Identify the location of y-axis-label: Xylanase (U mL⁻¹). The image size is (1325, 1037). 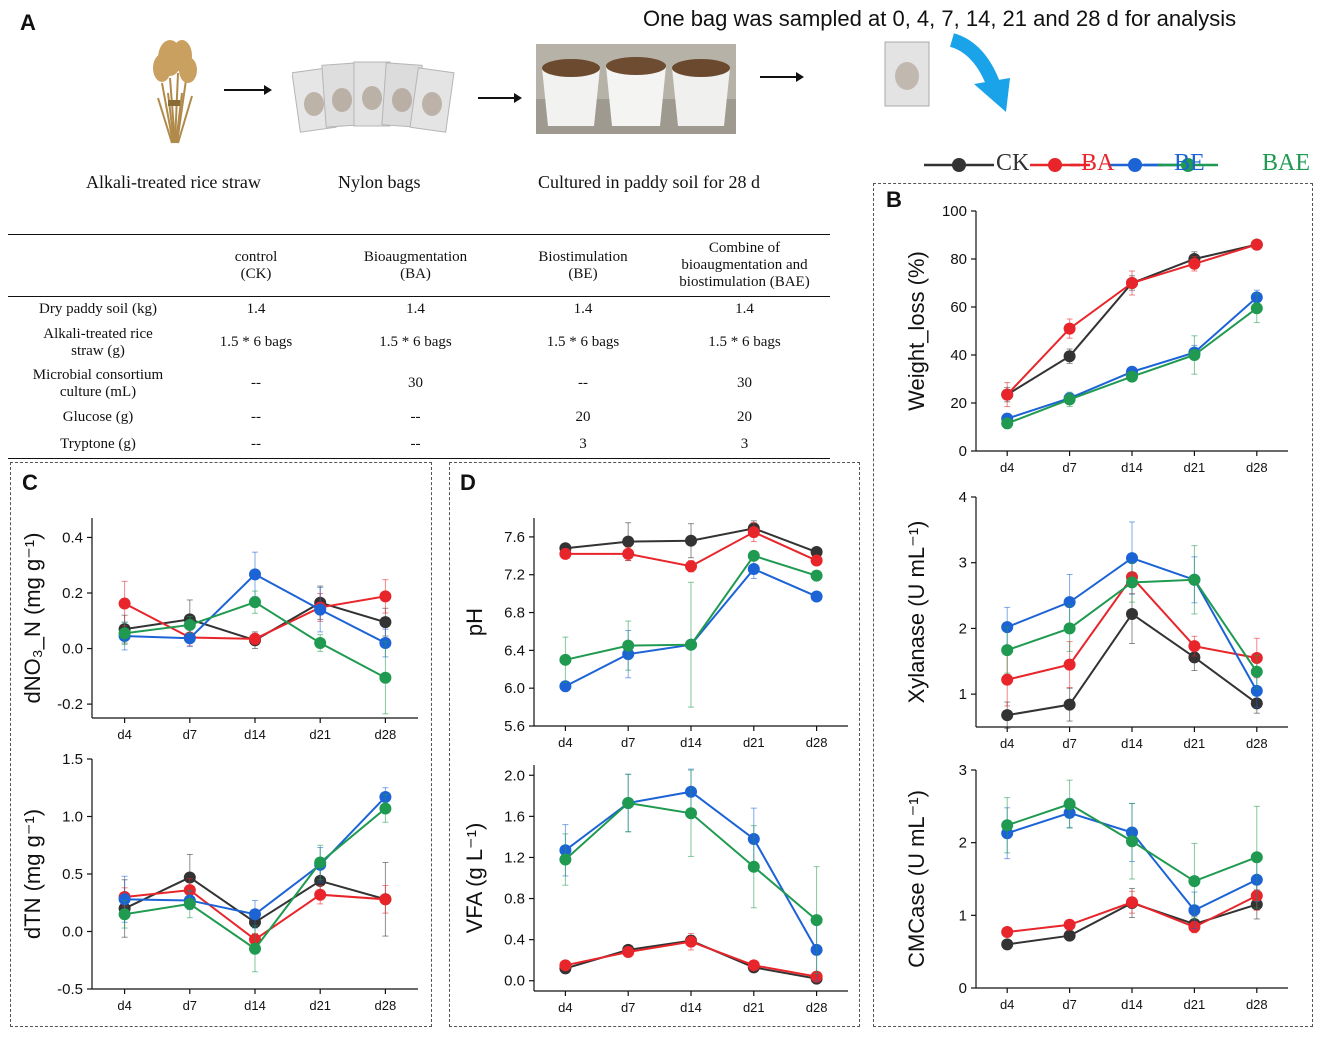
(916, 612).